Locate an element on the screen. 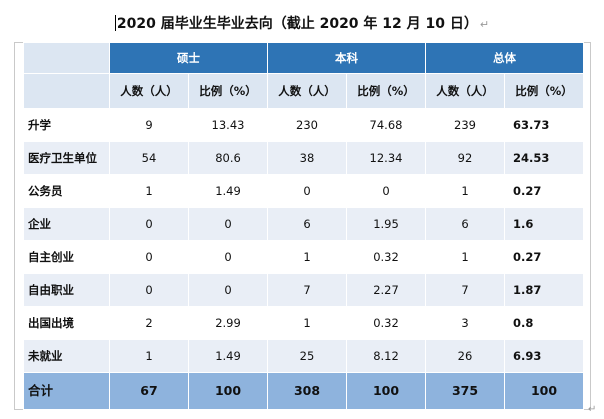  table-cell: 63.73 is located at coordinates (544, 125).